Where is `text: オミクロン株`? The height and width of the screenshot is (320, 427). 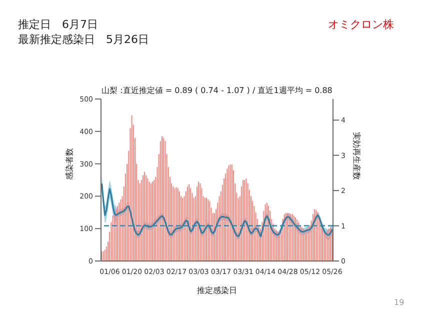
text: オミクロン株 is located at coordinates (361, 24).